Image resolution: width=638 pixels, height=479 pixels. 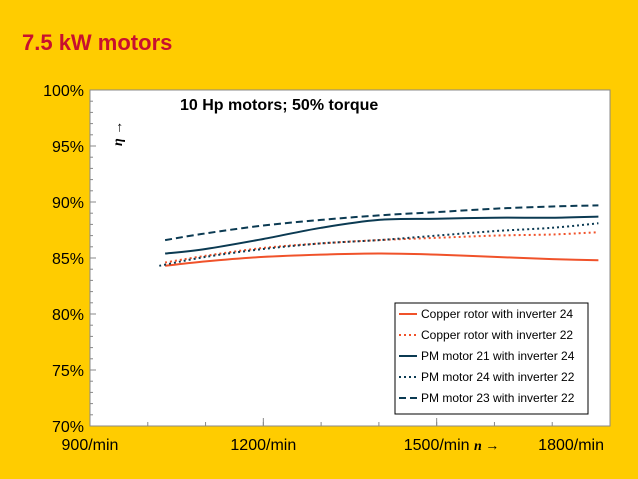 I want to click on y-tick-label: 75%, so click(x=68, y=371).